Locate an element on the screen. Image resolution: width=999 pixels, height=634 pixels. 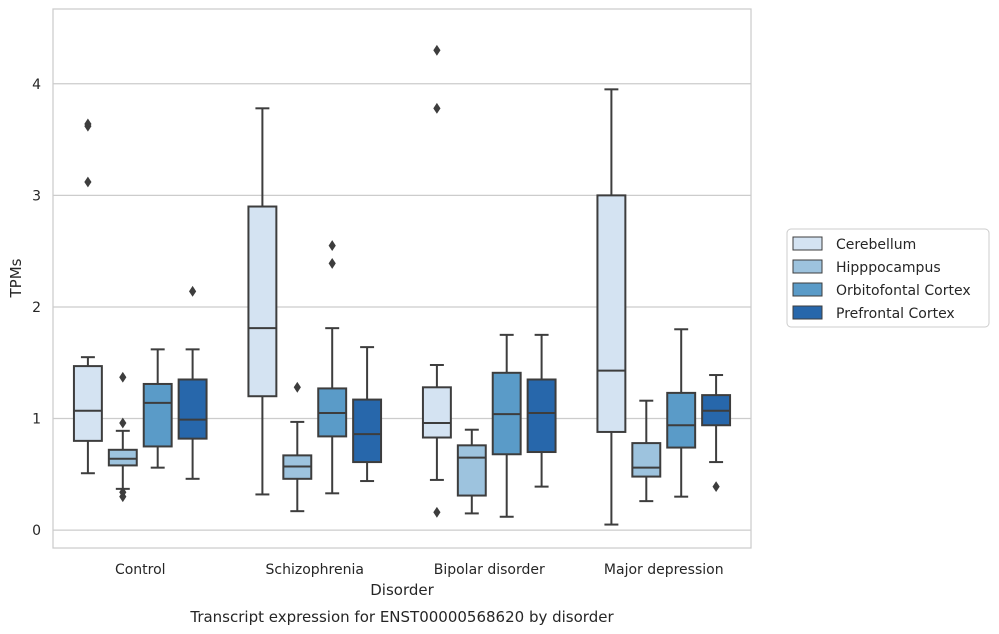
y-tick-labels: 0 1 2 3 4 is located at coordinates (36, 308).